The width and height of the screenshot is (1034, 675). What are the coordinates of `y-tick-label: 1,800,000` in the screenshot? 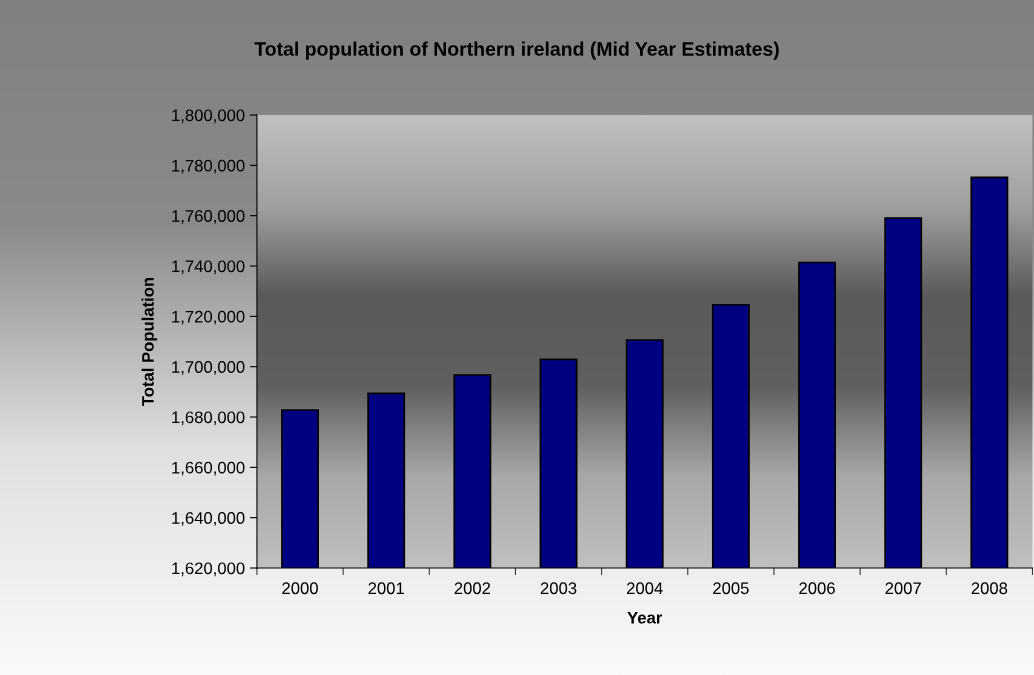 It's located at (208, 116).